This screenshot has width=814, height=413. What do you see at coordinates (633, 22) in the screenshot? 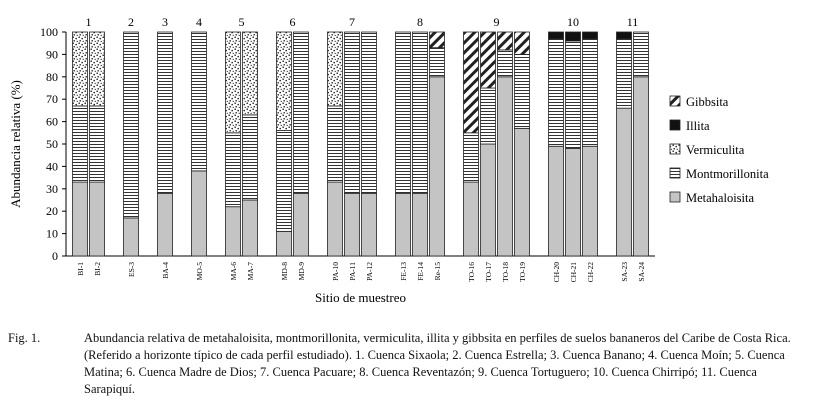
I see `group-label: 11` at bounding box center [633, 22].